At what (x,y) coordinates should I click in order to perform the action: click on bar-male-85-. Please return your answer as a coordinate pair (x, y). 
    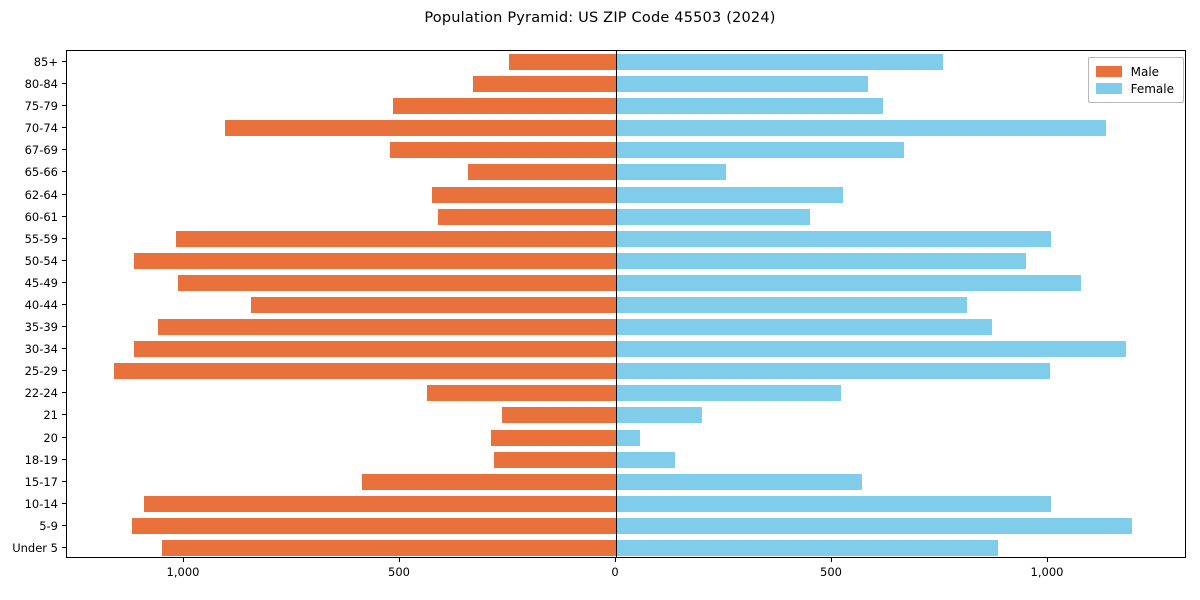
    Looking at the image, I should click on (562, 62).